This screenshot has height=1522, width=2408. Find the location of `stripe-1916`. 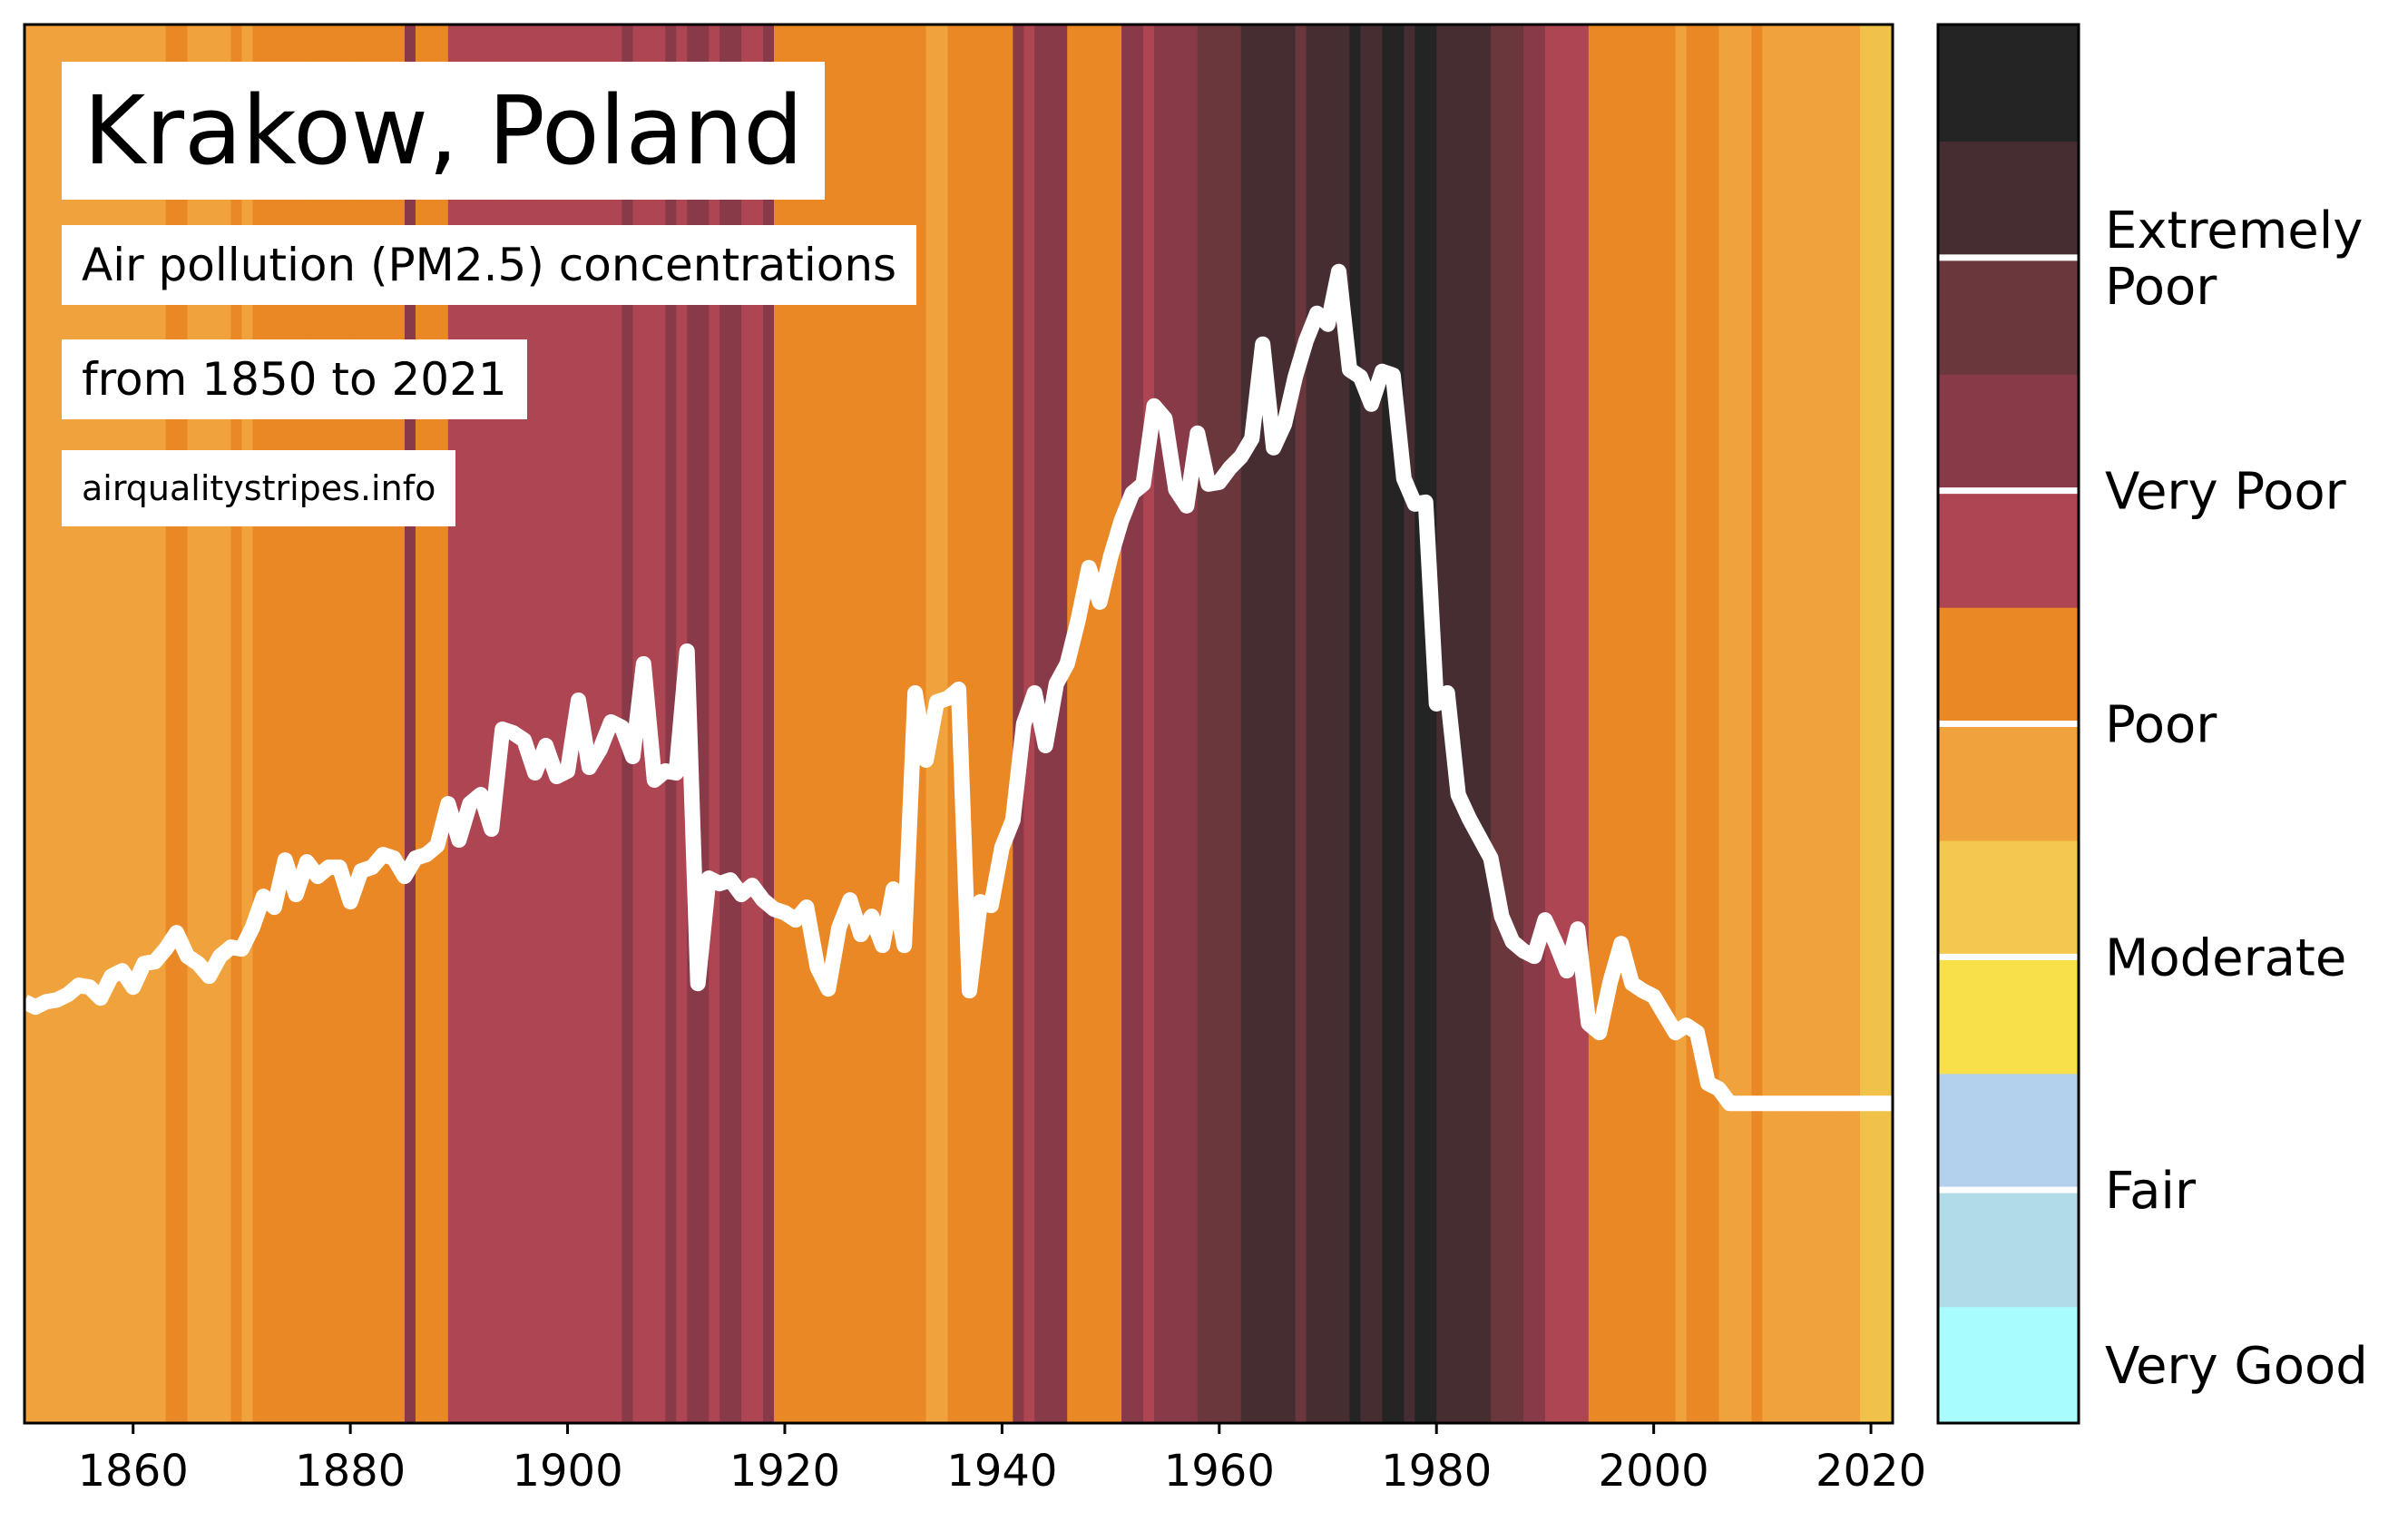

stripe-1916 is located at coordinates (747, 724).